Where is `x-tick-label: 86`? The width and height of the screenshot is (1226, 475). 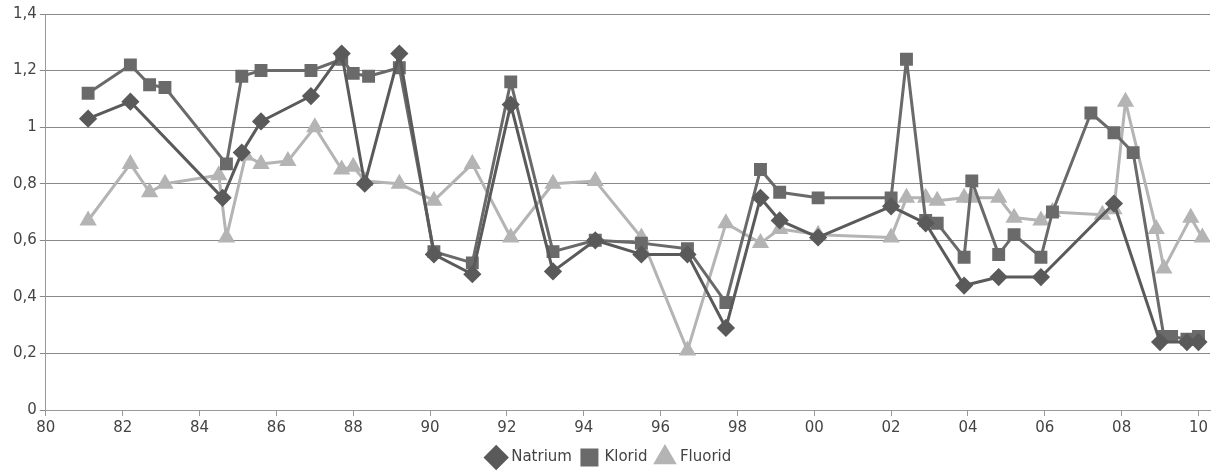 x-tick-label: 86 is located at coordinates (276, 426).